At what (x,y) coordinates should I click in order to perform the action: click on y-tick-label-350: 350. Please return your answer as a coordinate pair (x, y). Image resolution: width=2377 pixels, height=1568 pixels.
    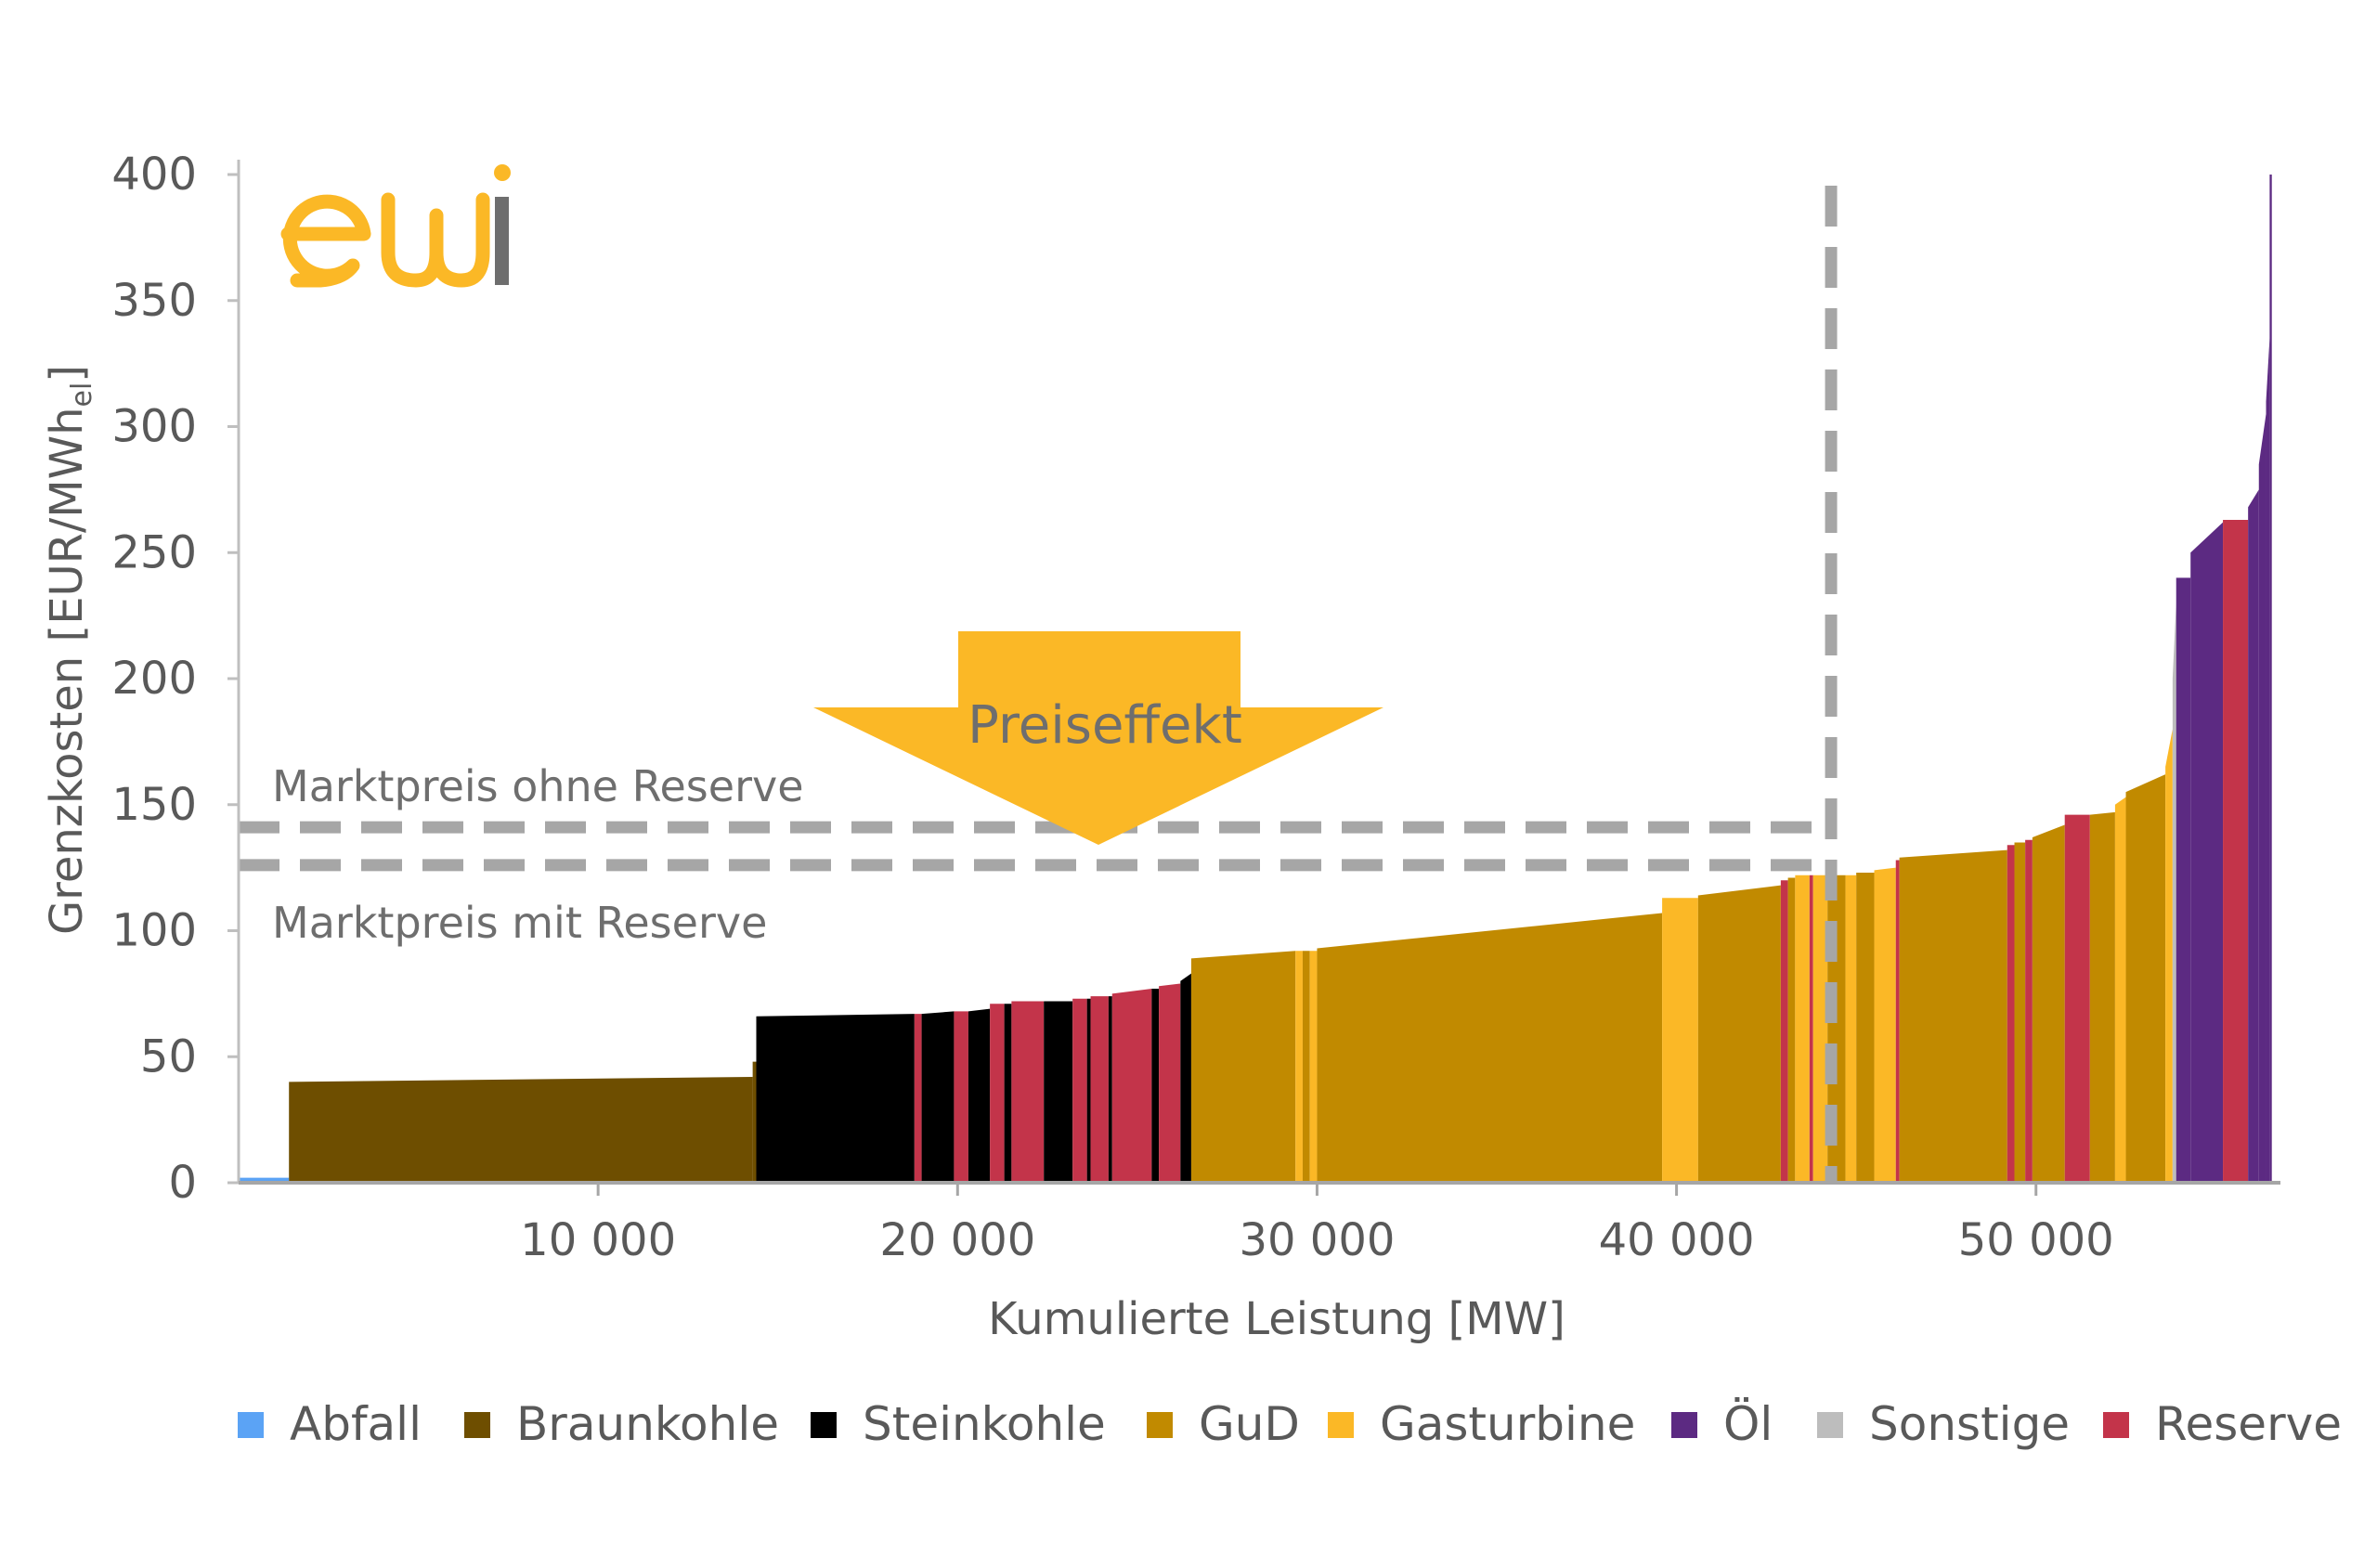
    Looking at the image, I should click on (154, 301).